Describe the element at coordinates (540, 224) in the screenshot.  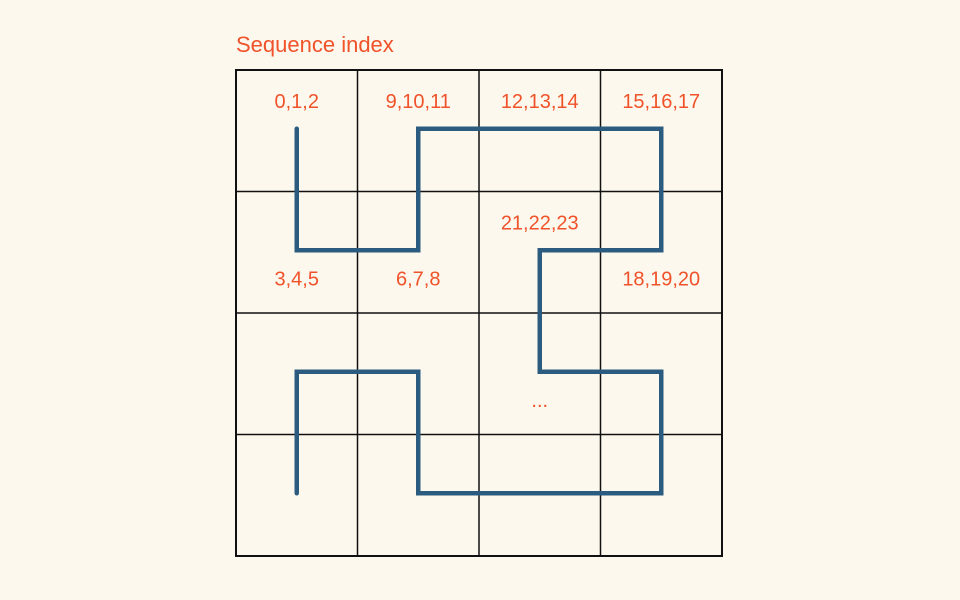
I see `cell-label: 21,22,23` at that location.